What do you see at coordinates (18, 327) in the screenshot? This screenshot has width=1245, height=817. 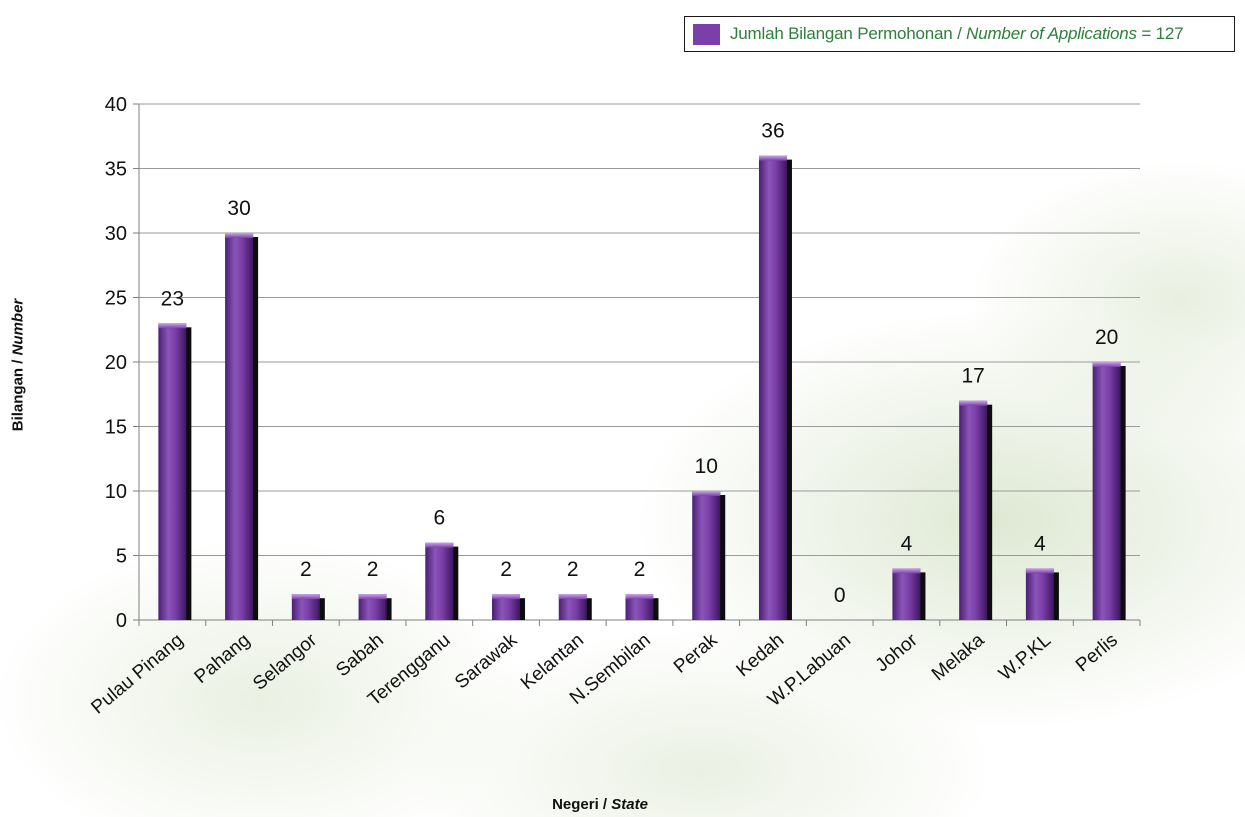 I see `y-axis-title-italic: Number` at bounding box center [18, 327].